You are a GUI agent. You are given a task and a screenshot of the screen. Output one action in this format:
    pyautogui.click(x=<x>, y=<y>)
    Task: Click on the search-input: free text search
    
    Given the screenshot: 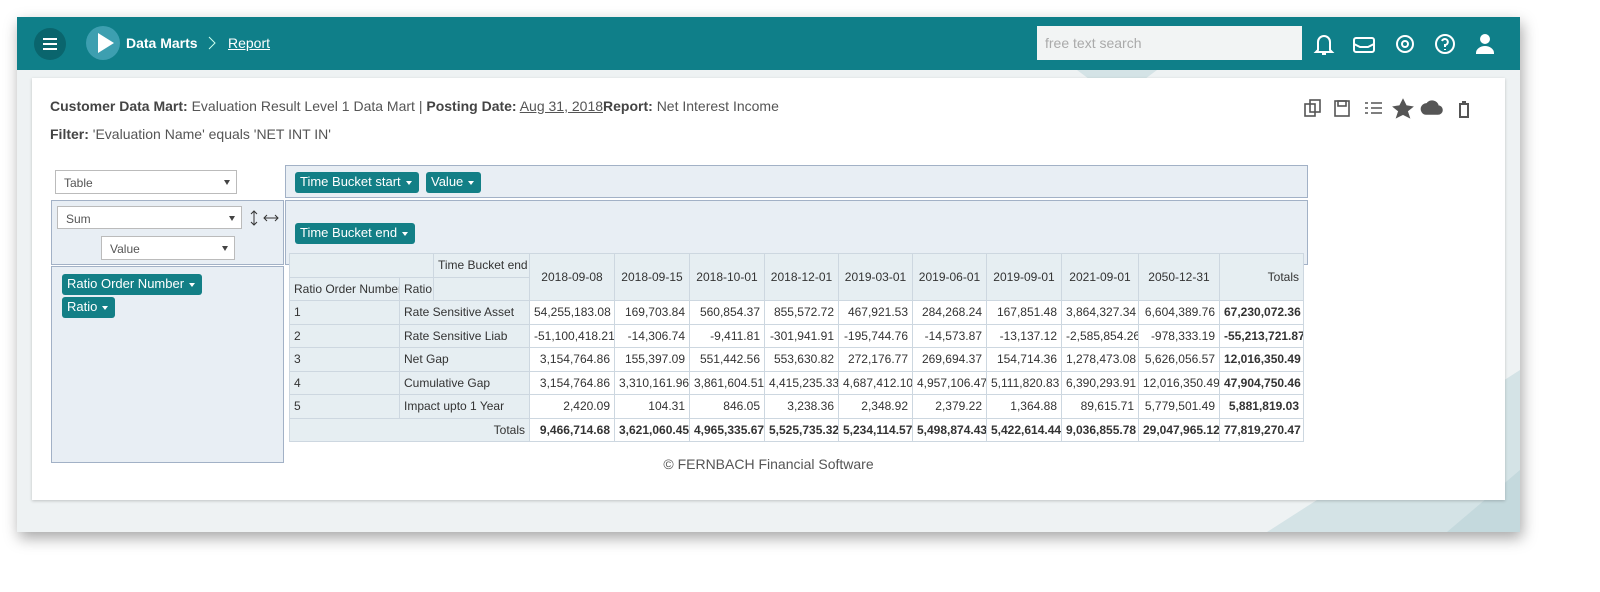 What is the action you would take?
    pyautogui.click(x=1169, y=43)
    